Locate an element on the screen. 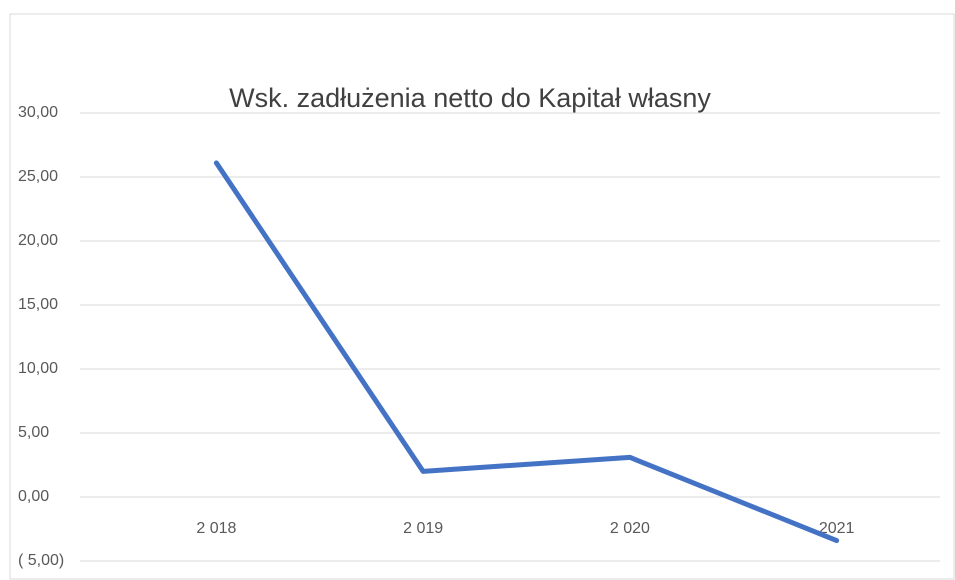 The image size is (955, 580). y-tick-label: 5,00 is located at coordinates (33, 432).